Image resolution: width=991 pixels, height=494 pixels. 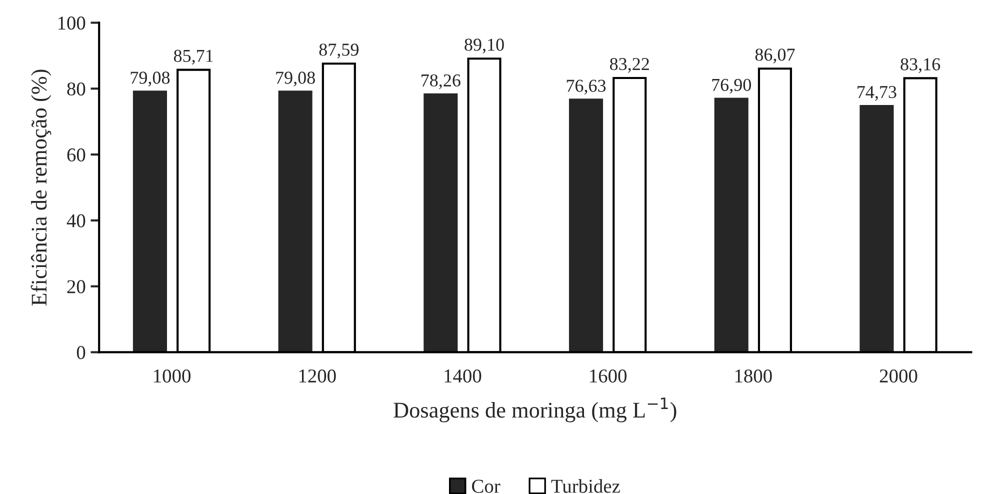 What do you see at coordinates (72, 23) in the screenshot?
I see `y-tick-label: 100` at bounding box center [72, 23].